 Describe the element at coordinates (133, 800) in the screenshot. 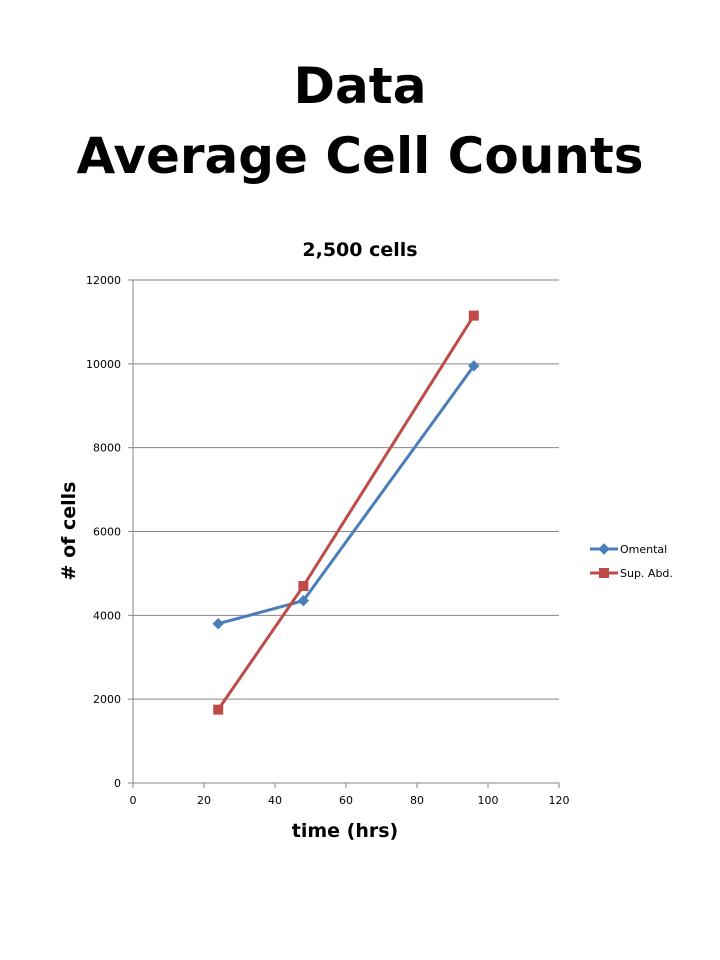

I see `x-tick-label: 0` at that location.